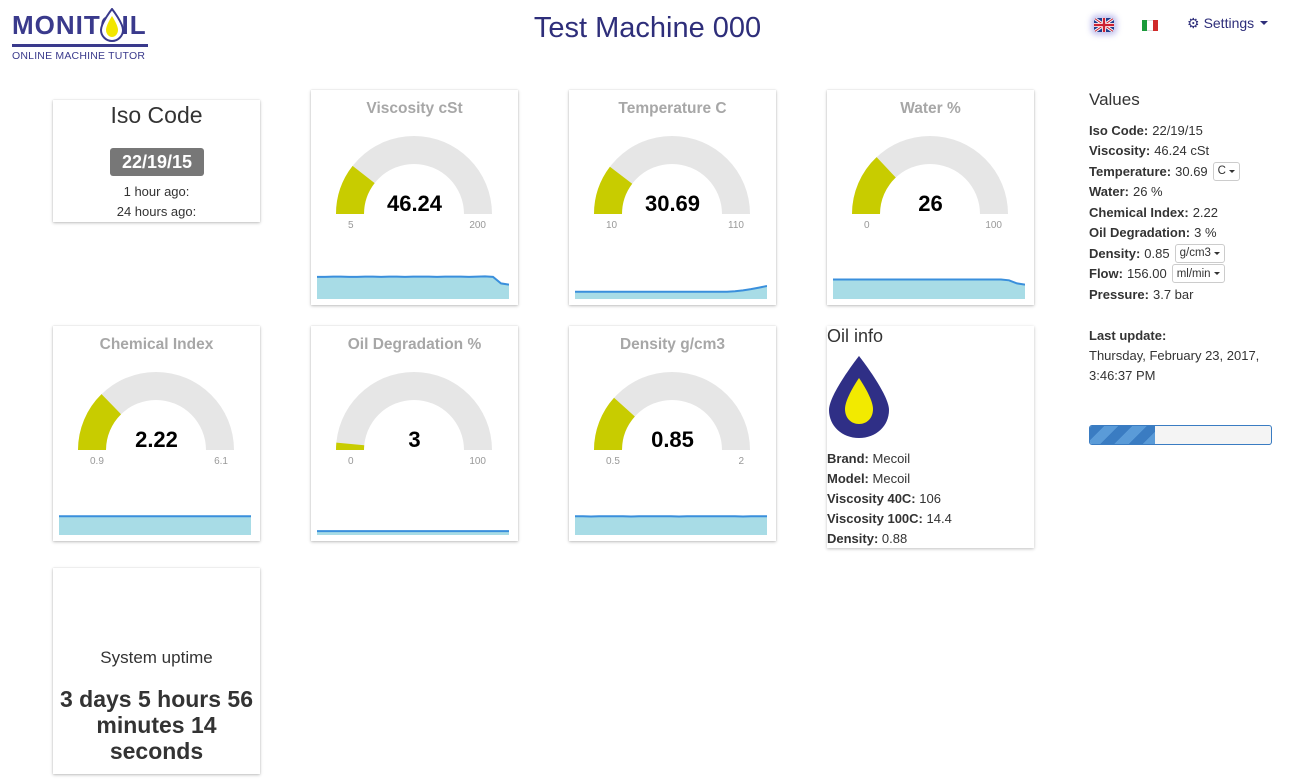  What do you see at coordinates (1193, 273) in the screenshot?
I see `unit-select-value: ml/min` at bounding box center [1193, 273].